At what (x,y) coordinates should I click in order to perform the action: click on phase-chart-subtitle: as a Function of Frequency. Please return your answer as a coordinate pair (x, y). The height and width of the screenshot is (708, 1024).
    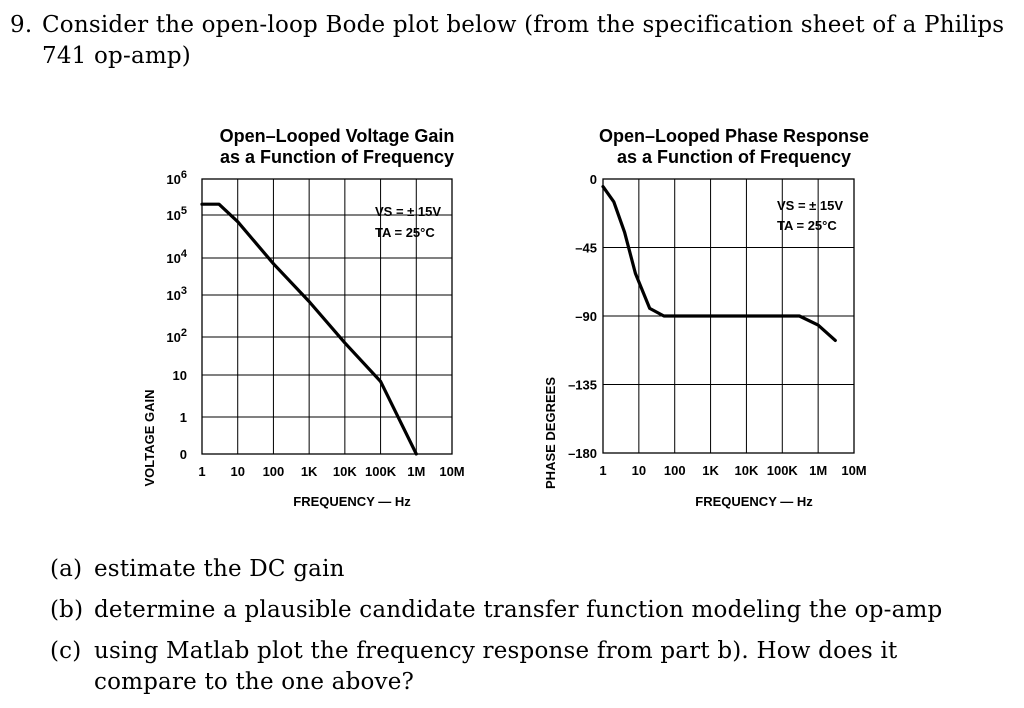
    Looking at the image, I should click on (734, 157).